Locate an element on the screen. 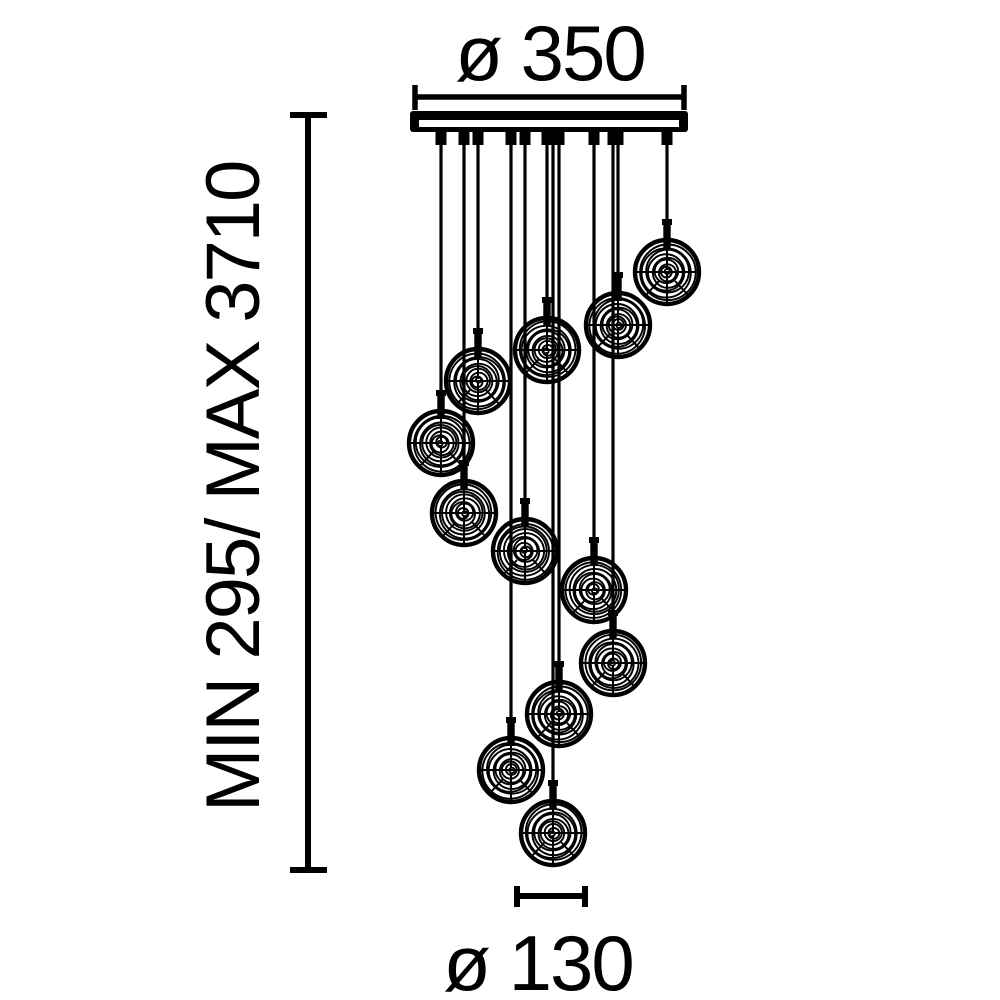 This screenshot has height=1000, width=1000. canopy-diameter-label: ø 350 is located at coordinates (550, 53).